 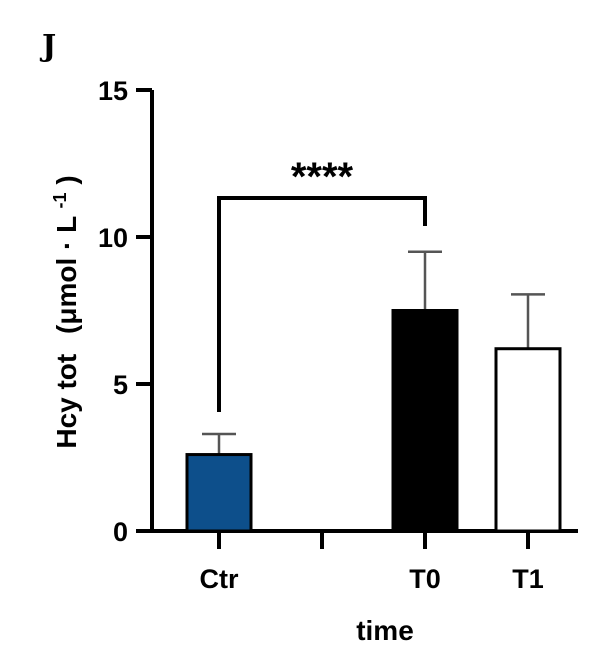 What do you see at coordinates (47, 46) in the screenshot?
I see `panel-label: J` at bounding box center [47, 46].